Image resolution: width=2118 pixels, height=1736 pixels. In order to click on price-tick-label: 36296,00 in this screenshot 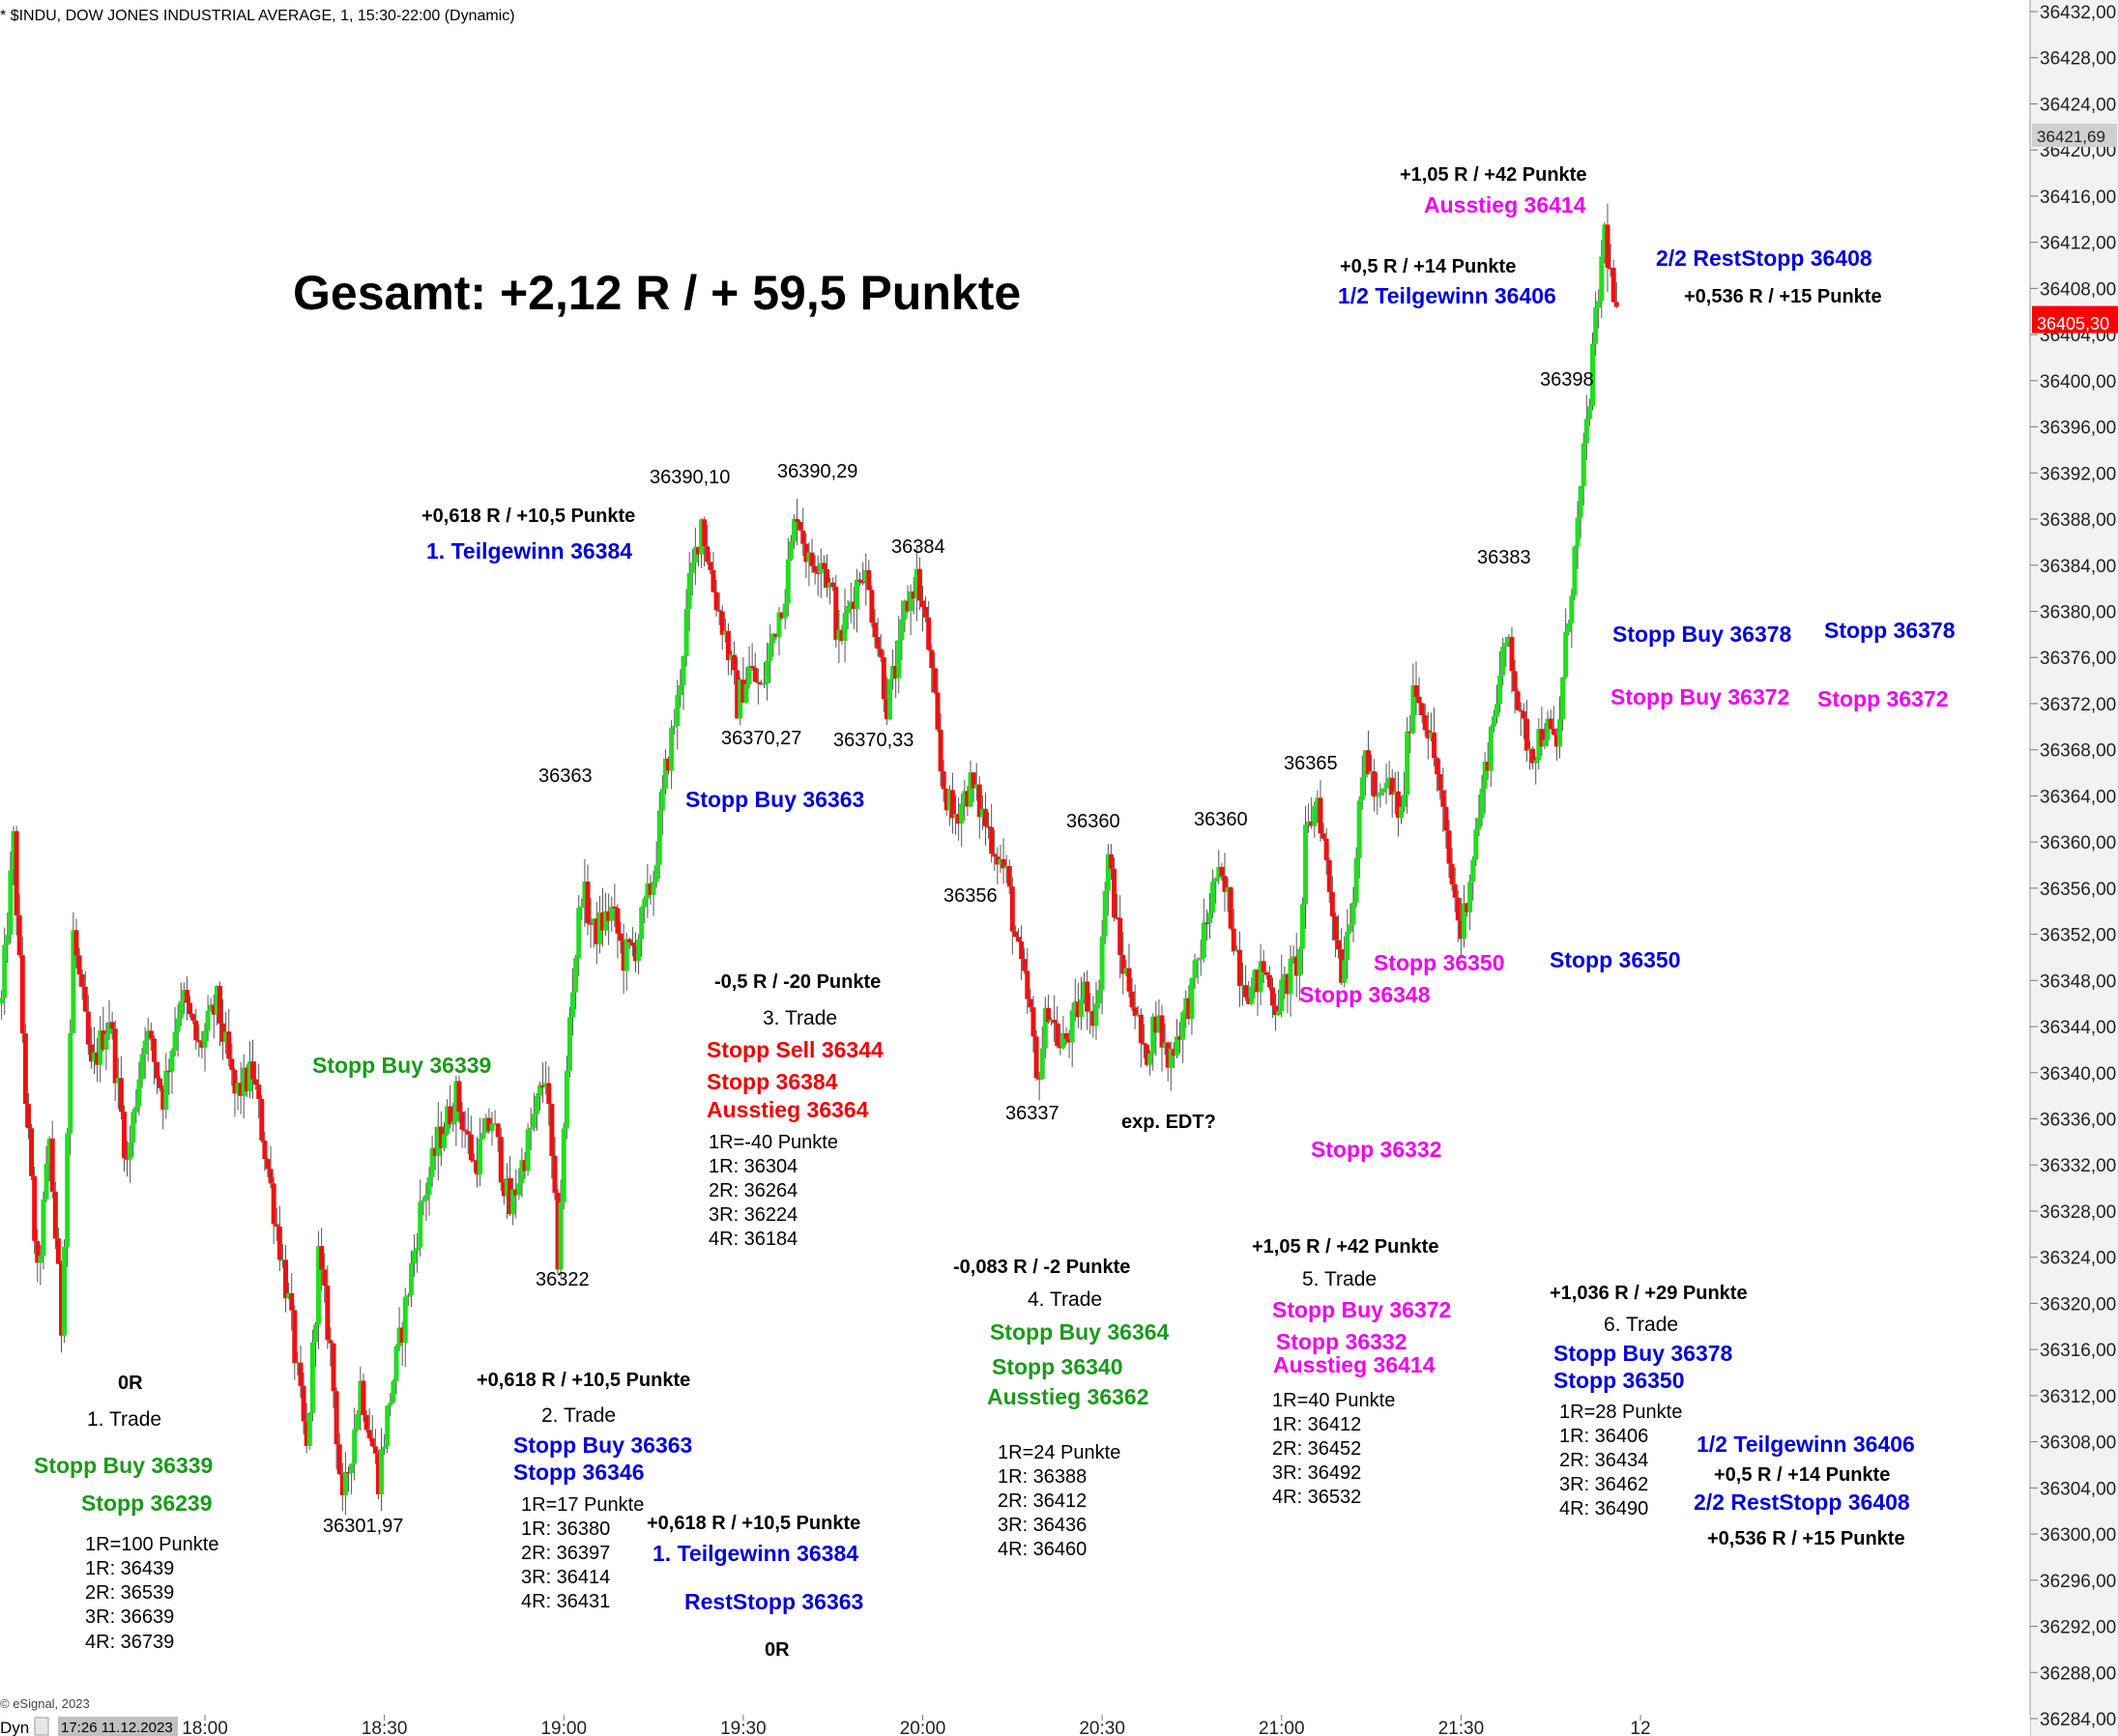, I will do `click(2078, 1582)`.